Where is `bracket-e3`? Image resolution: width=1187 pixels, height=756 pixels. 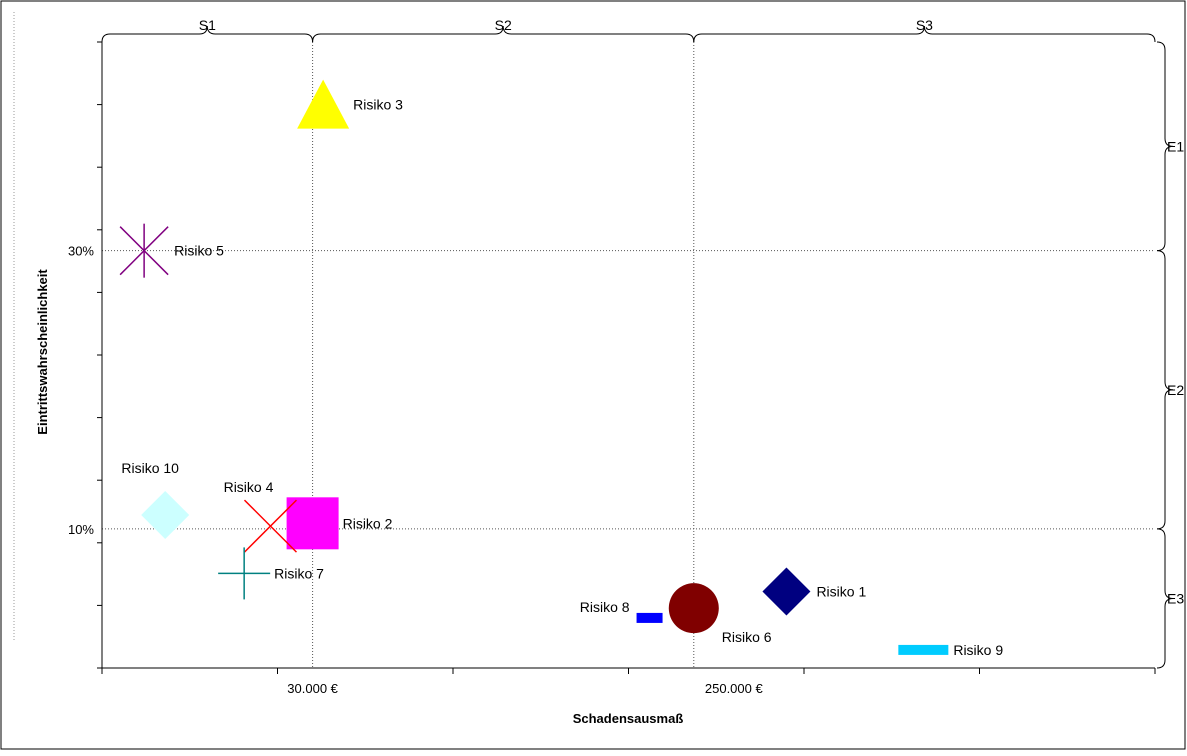
bracket-e3 is located at coordinates (1165, 598).